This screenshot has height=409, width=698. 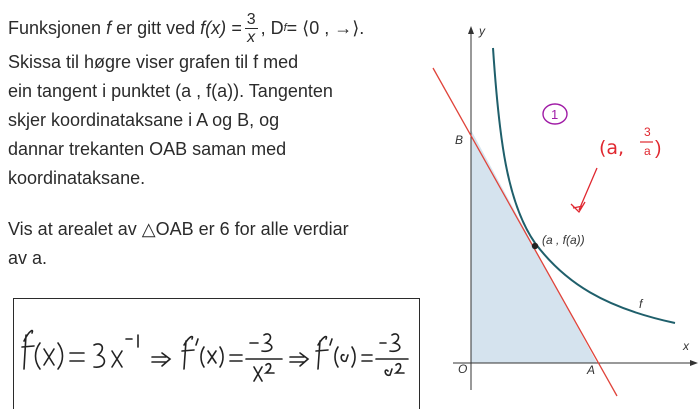 I want to click on y-axis-arrow, so click(x=471, y=30).